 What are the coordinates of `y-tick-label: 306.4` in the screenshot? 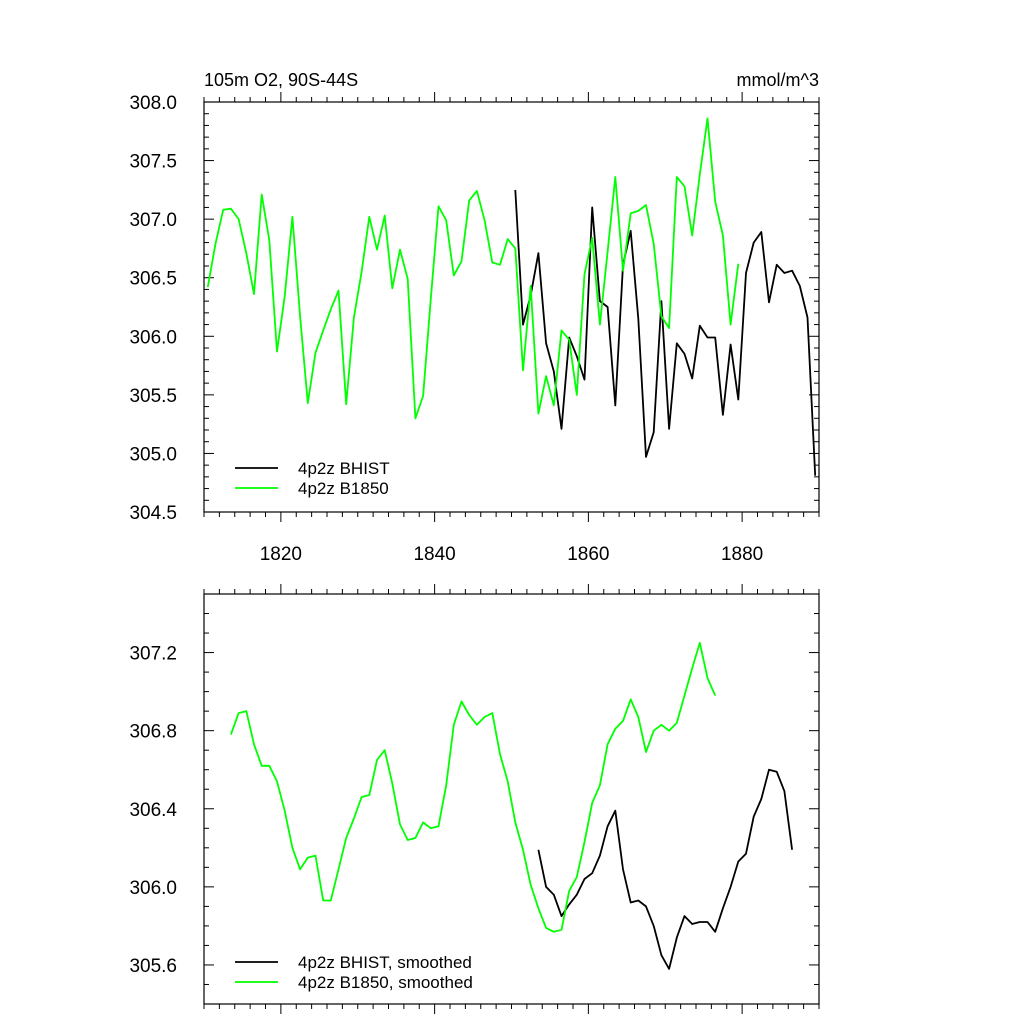 It's located at (153, 810).